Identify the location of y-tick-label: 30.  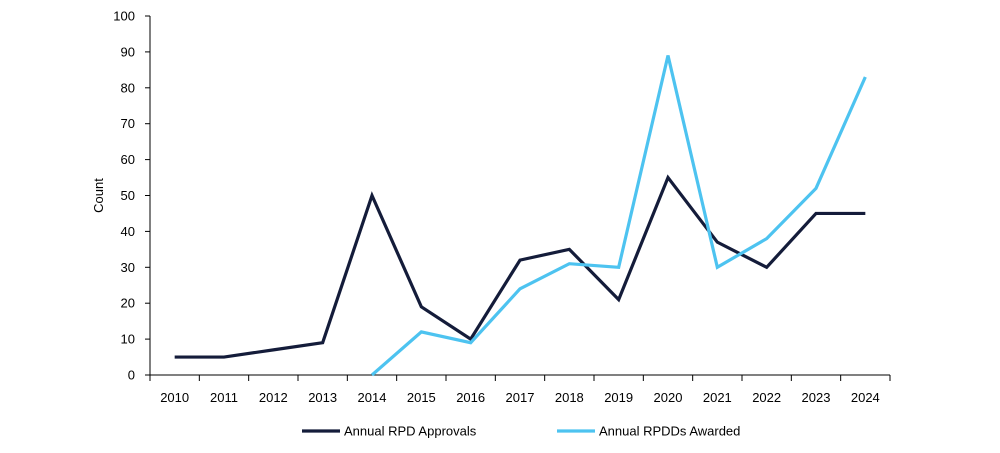
(128, 267).